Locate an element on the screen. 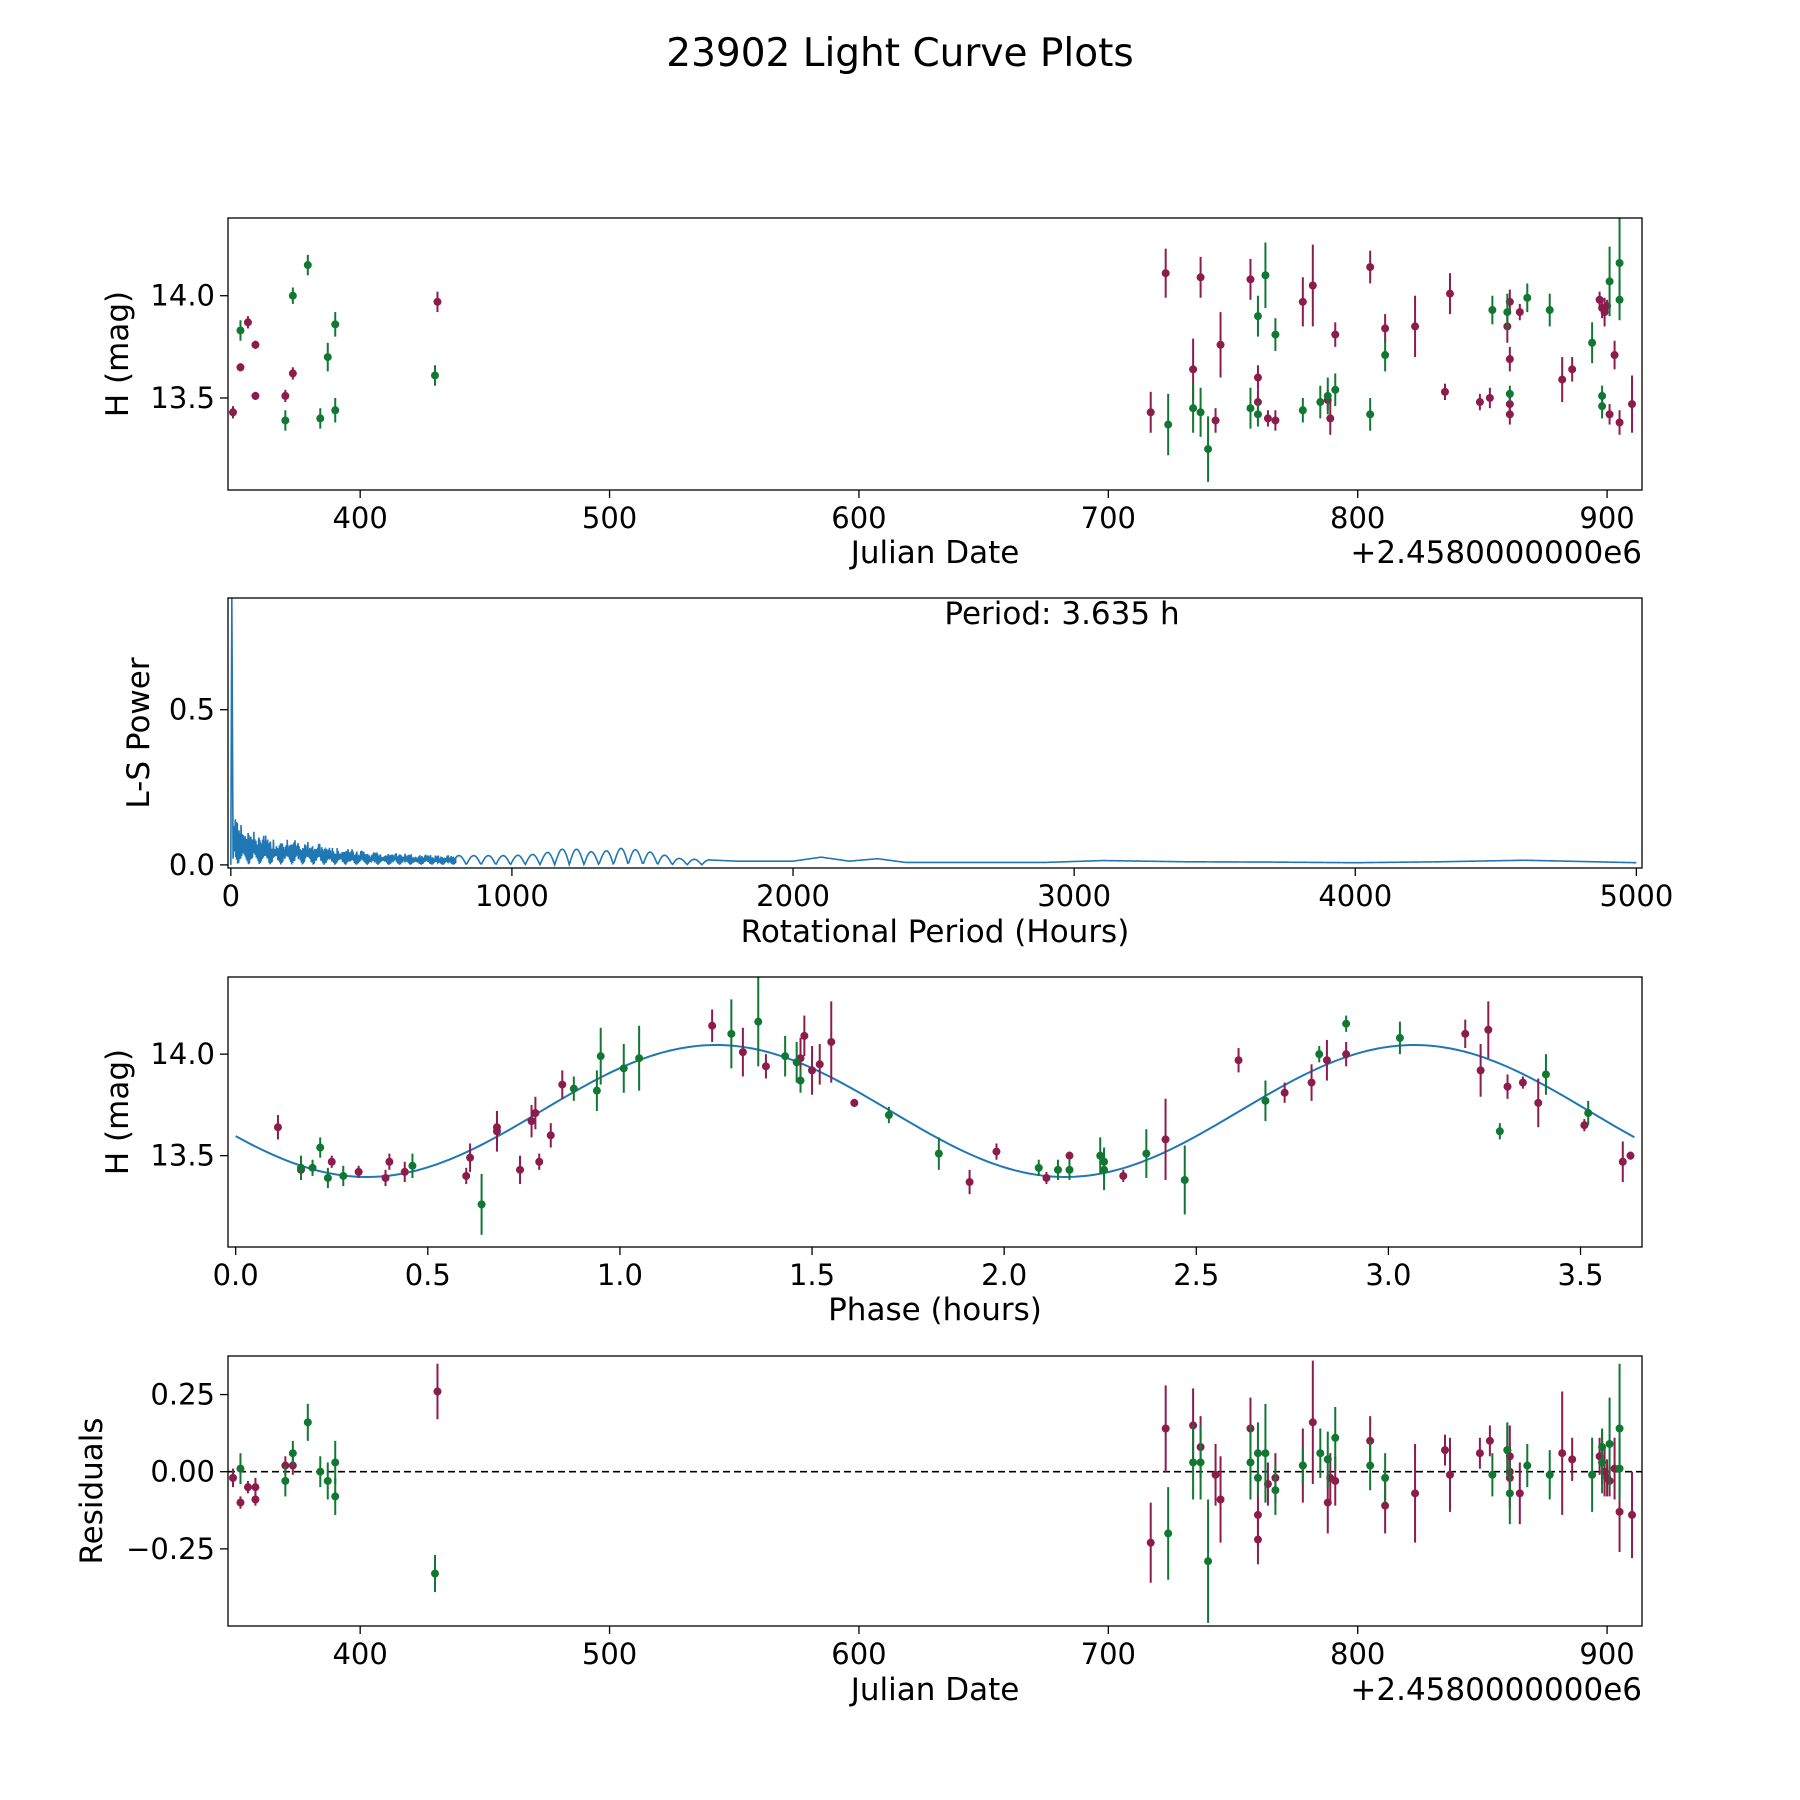 Image resolution: width=1800 pixels, height=1800 pixels. light-curve-x-tick-label: 400 is located at coordinates (359, 518).